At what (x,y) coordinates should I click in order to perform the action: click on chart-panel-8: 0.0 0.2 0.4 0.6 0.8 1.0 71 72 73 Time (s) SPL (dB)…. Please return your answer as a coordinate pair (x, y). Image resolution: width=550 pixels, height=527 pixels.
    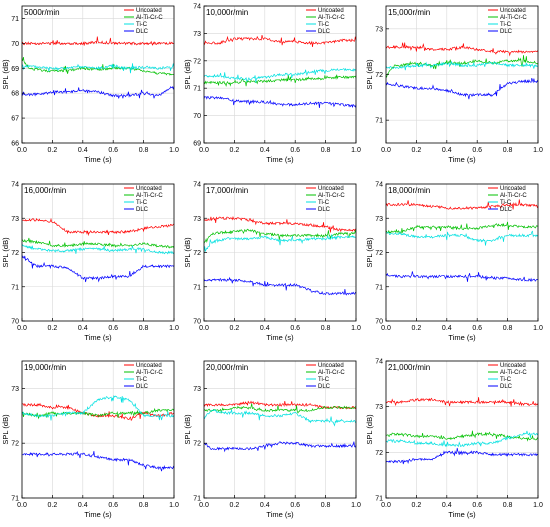
    Looking at the image, I should click on (272, 439).